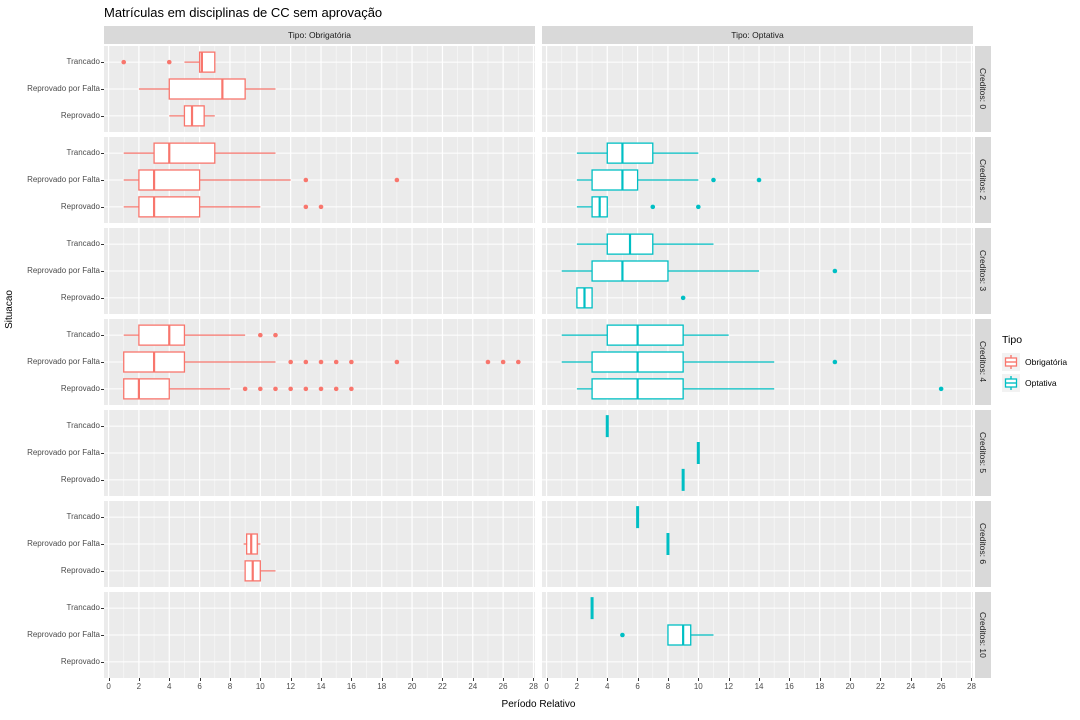 Image resolution: width=1080 pixels, height=720 pixels. Describe the element at coordinates (260, 686) in the screenshot. I see `x-tick-label: 10` at that location.